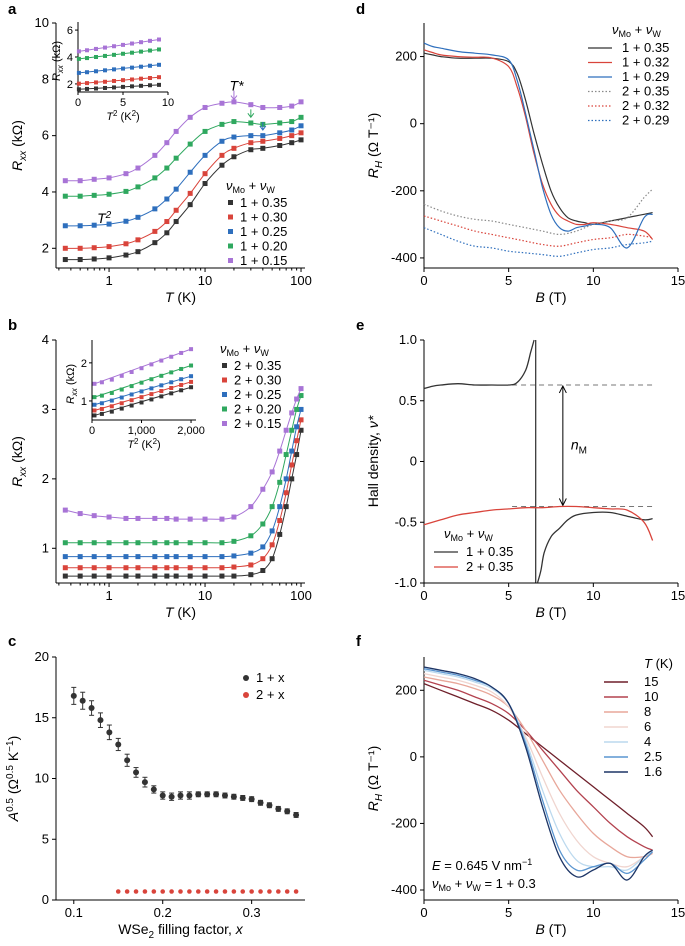 The width and height of the screenshot is (685, 946). Describe the element at coordinates (263, 217) in the screenshot. I see `panel-a-legend-label: 1 + 0.30` at that location.